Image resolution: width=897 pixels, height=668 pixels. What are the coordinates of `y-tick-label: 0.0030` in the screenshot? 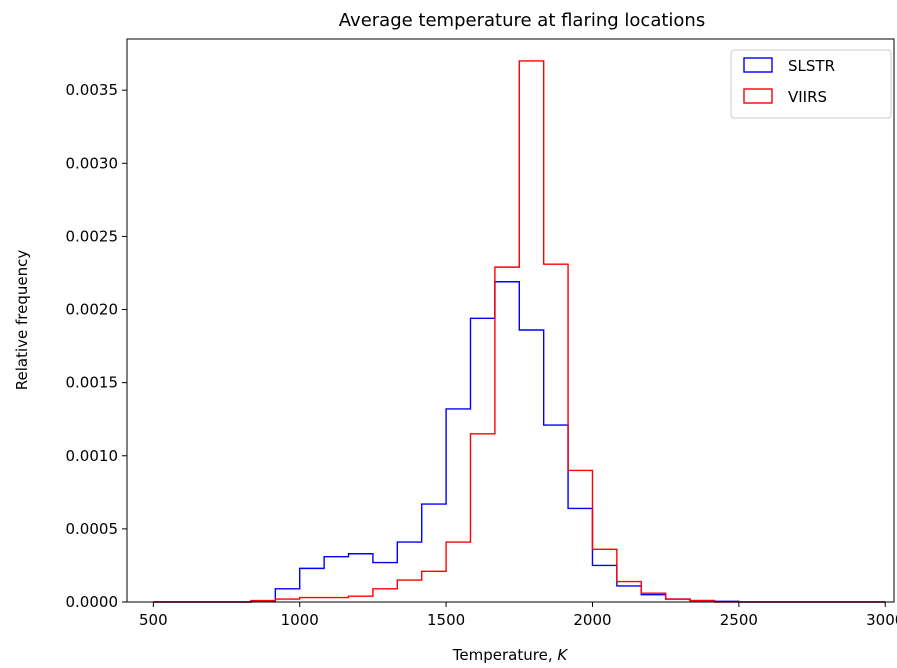 It's located at (92, 163).